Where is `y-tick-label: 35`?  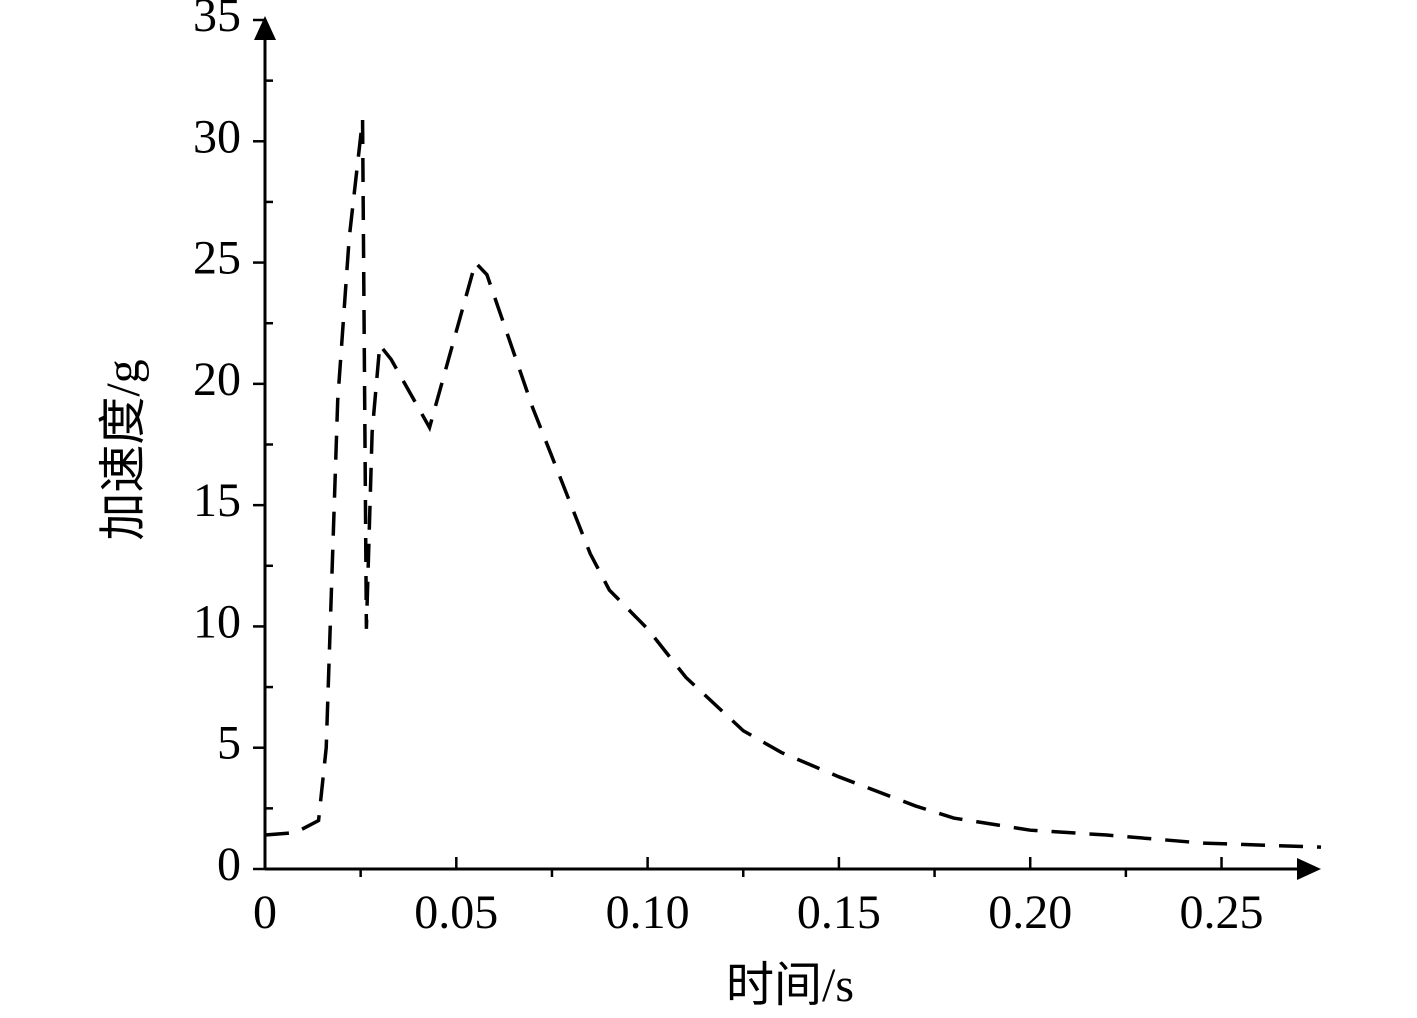
y-tick-label: 35 is located at coordinates (217, 21).